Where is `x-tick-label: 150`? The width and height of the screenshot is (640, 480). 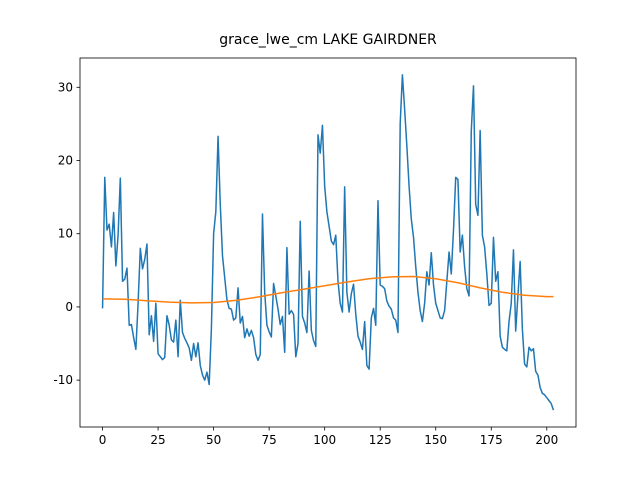 x-tick-label: 150 is located at coordinates (435, 440).